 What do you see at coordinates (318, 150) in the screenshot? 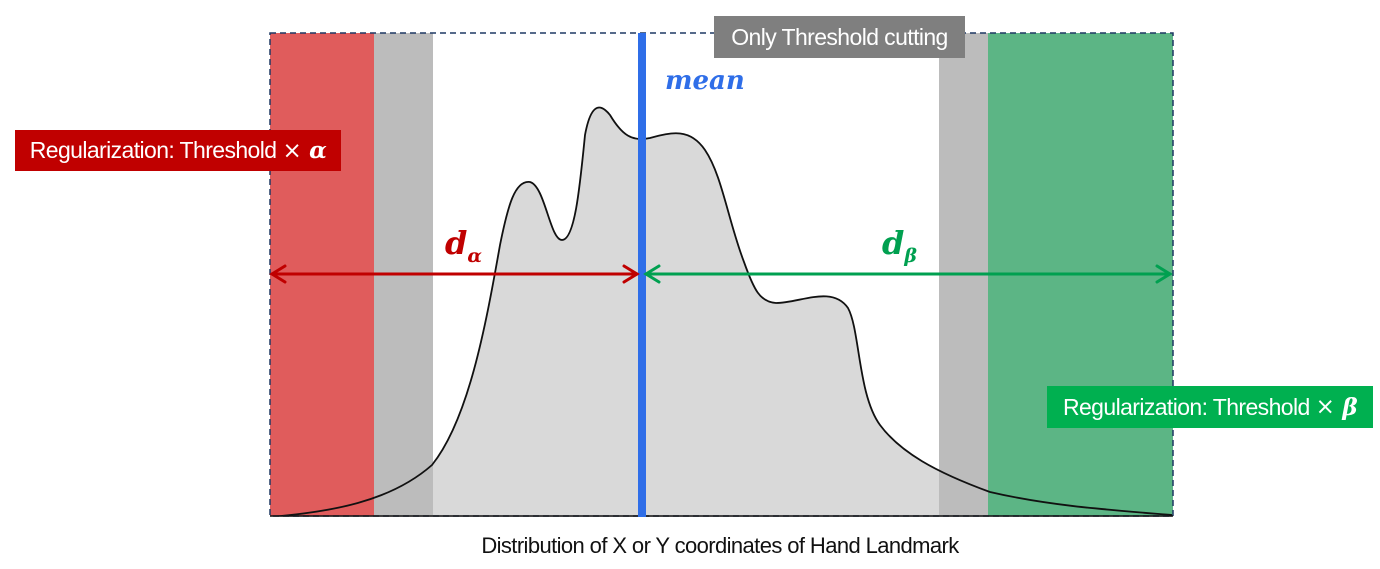
I see `alpha-symbol: α` at bounding box center [318, 150].